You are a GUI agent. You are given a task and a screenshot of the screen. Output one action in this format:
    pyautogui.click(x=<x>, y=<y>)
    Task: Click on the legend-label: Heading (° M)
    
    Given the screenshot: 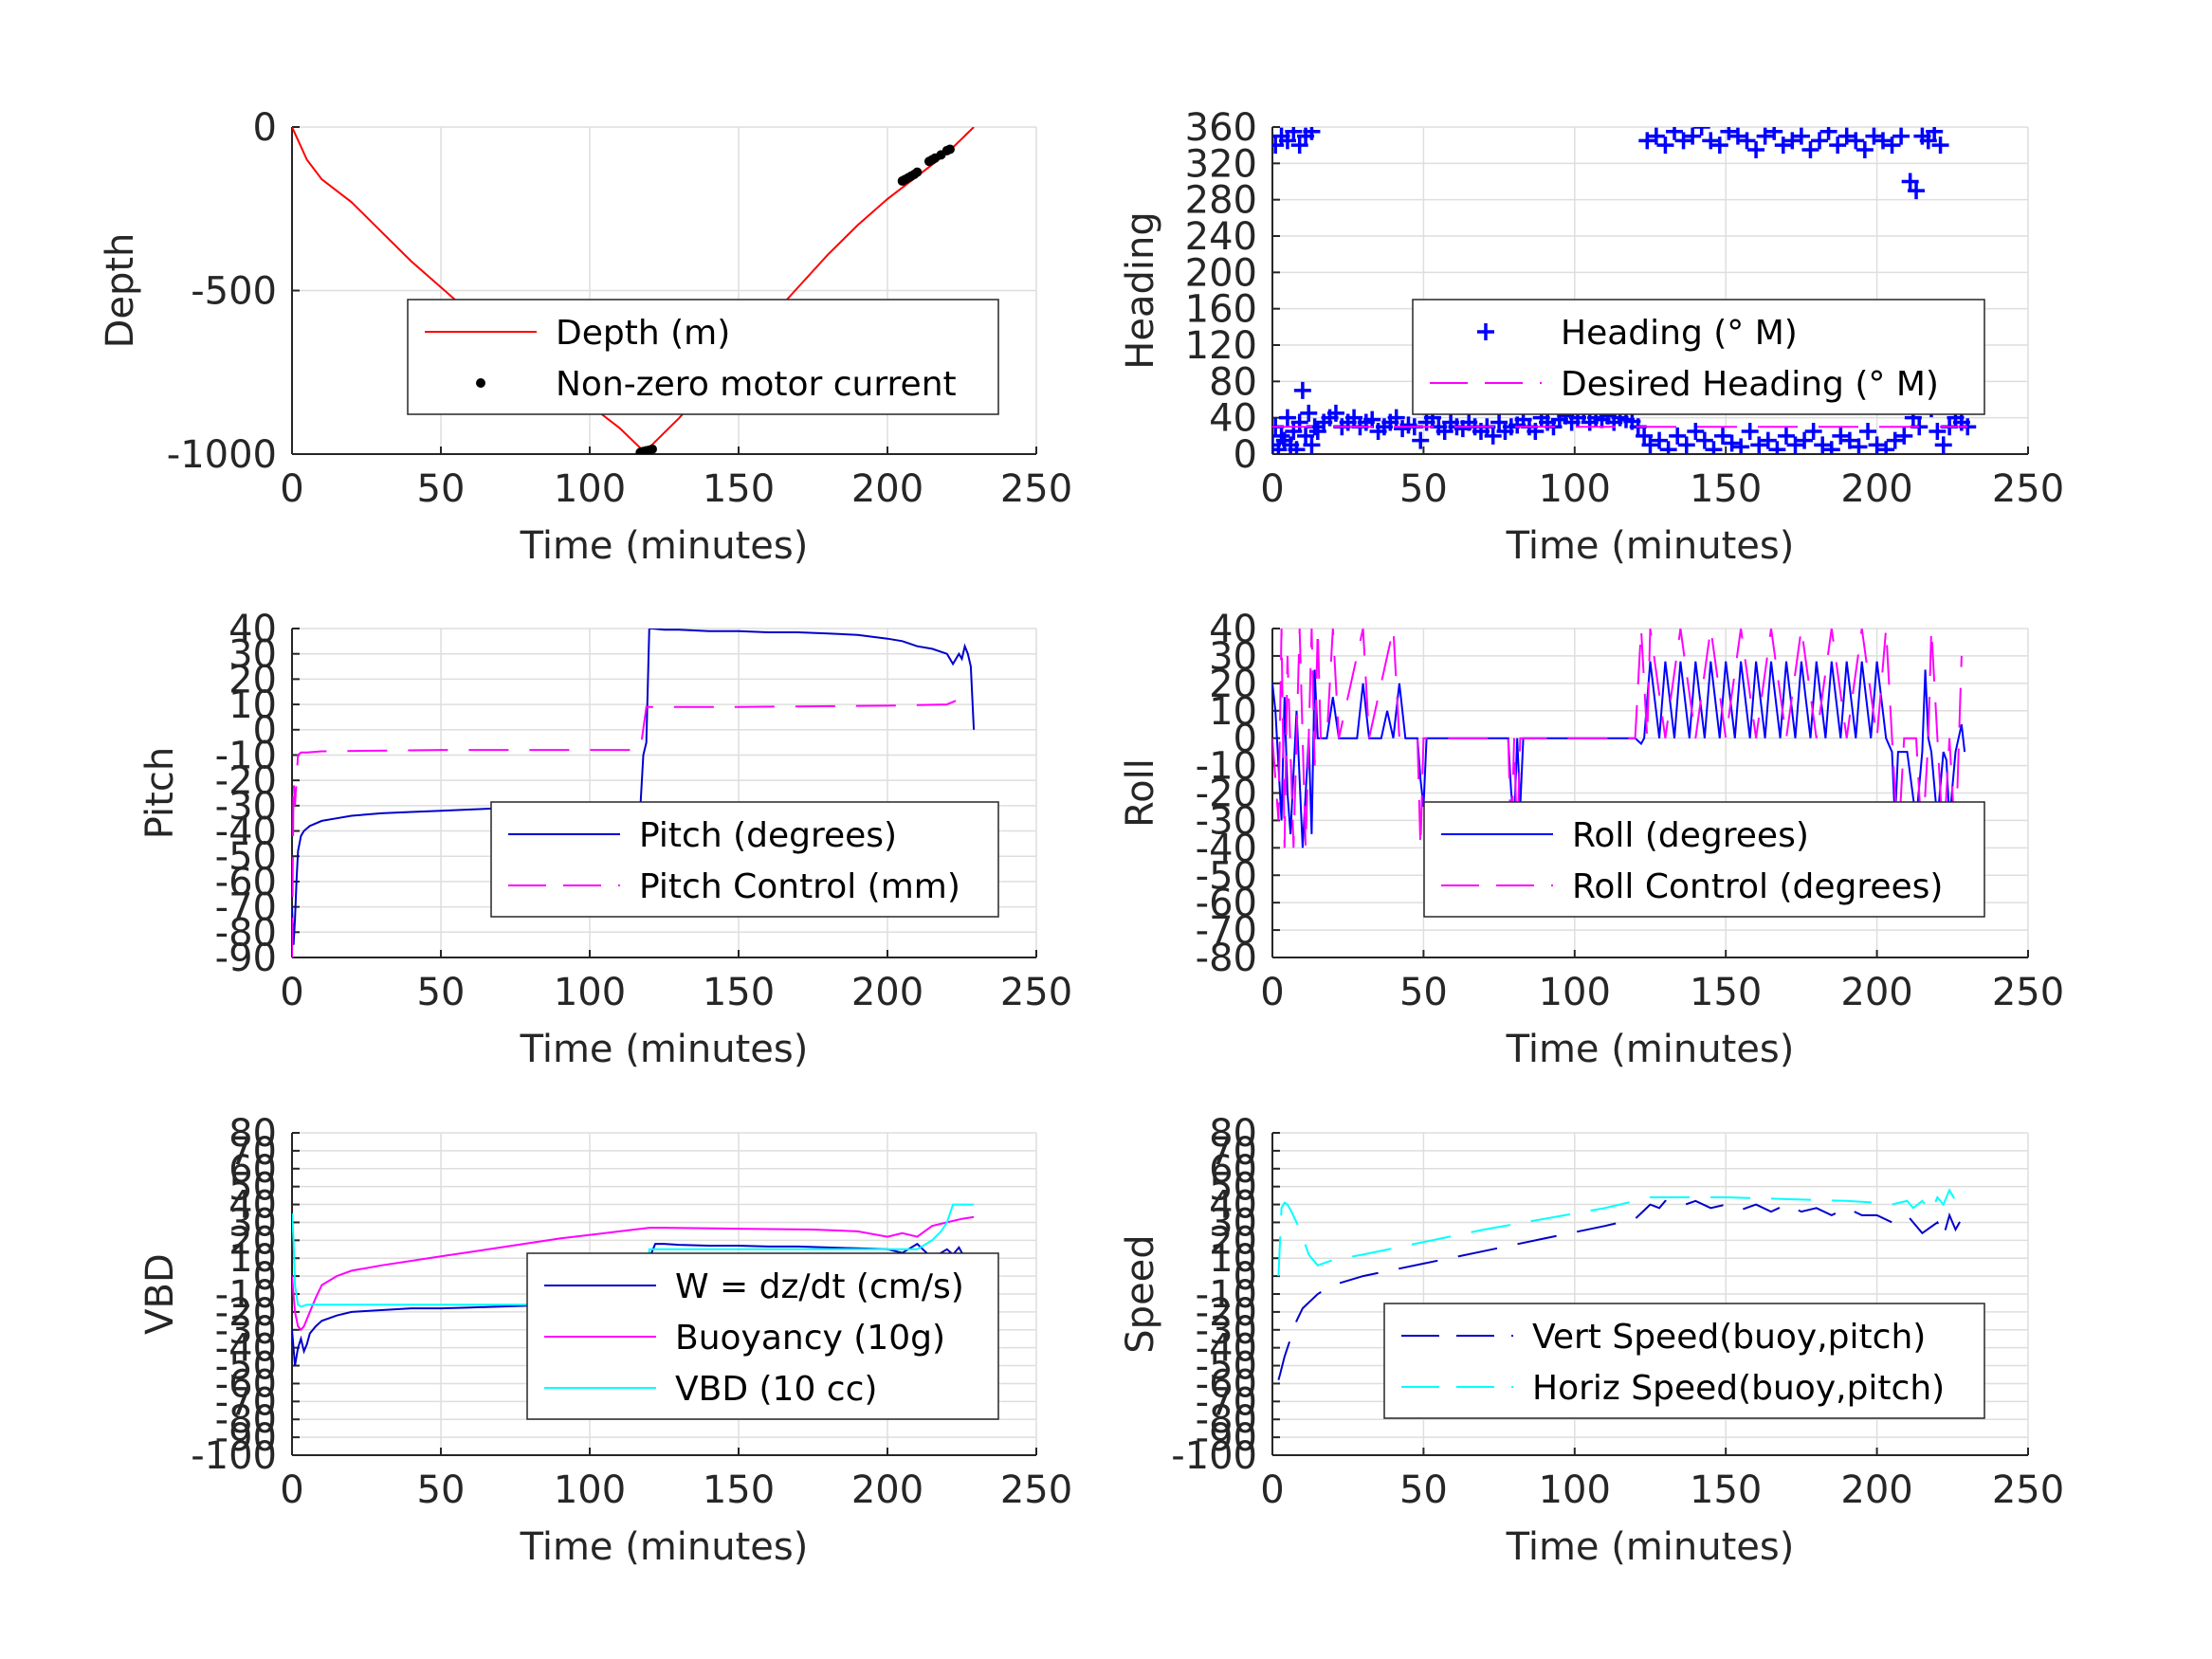 What is the action you would take?
    pyautogui.click(x=1679, y=333)
    